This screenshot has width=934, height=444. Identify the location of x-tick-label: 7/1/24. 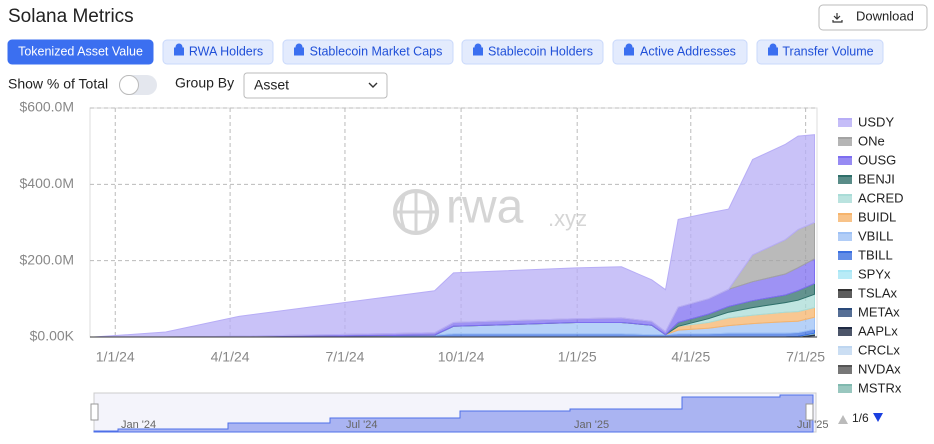
(344, 357).